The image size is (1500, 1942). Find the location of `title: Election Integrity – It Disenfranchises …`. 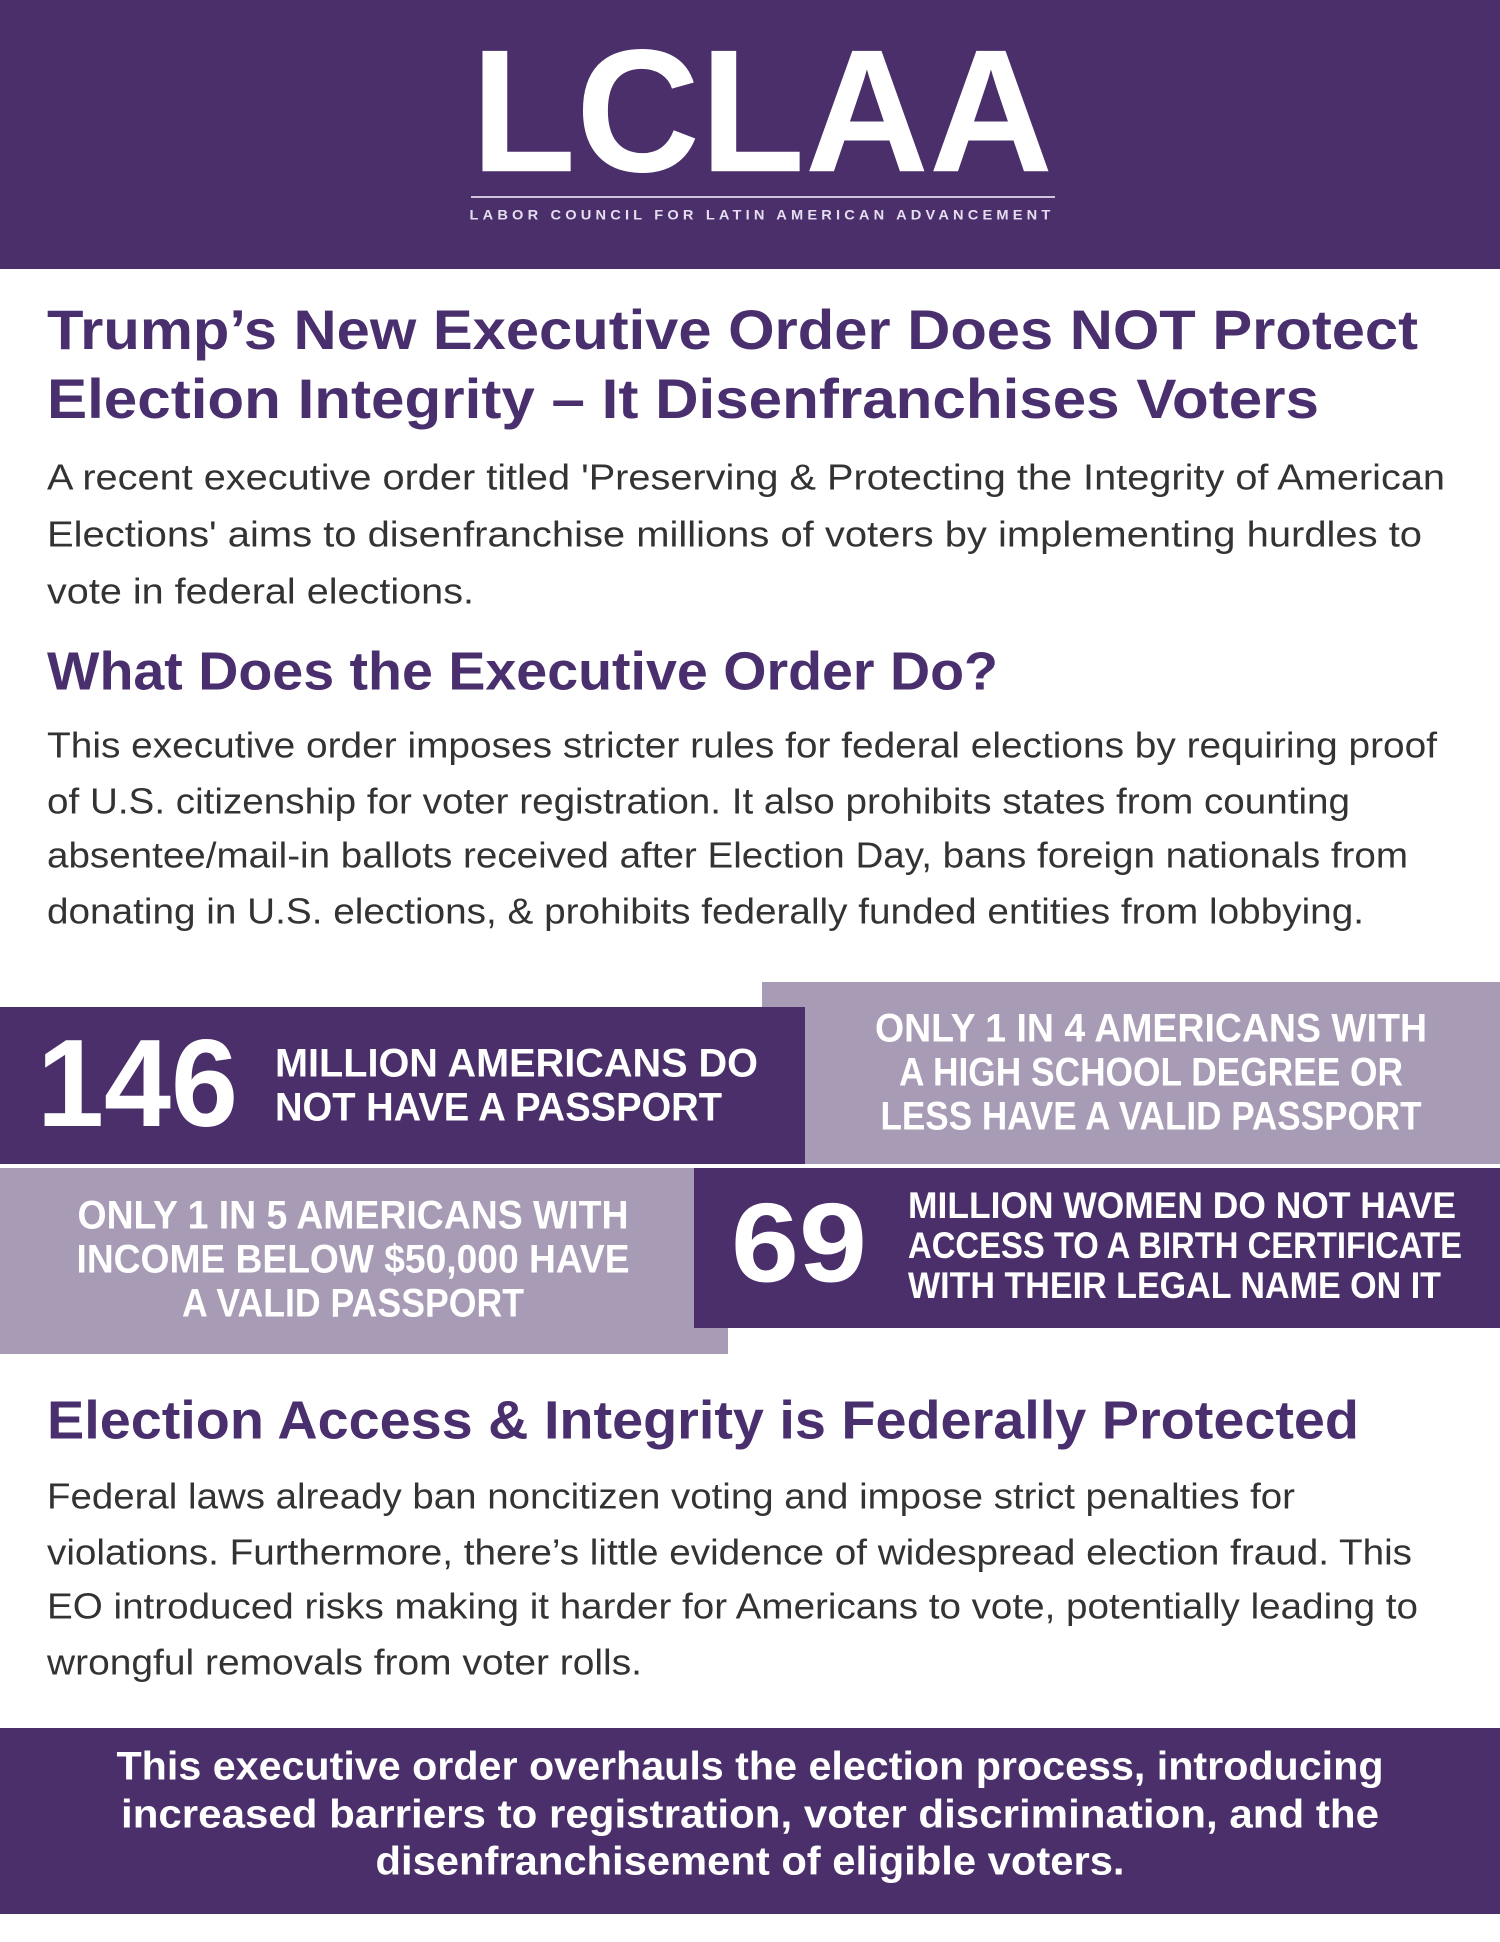

title: Election Integrity – It Disenfranchises … is located at coordinates (683, 398).